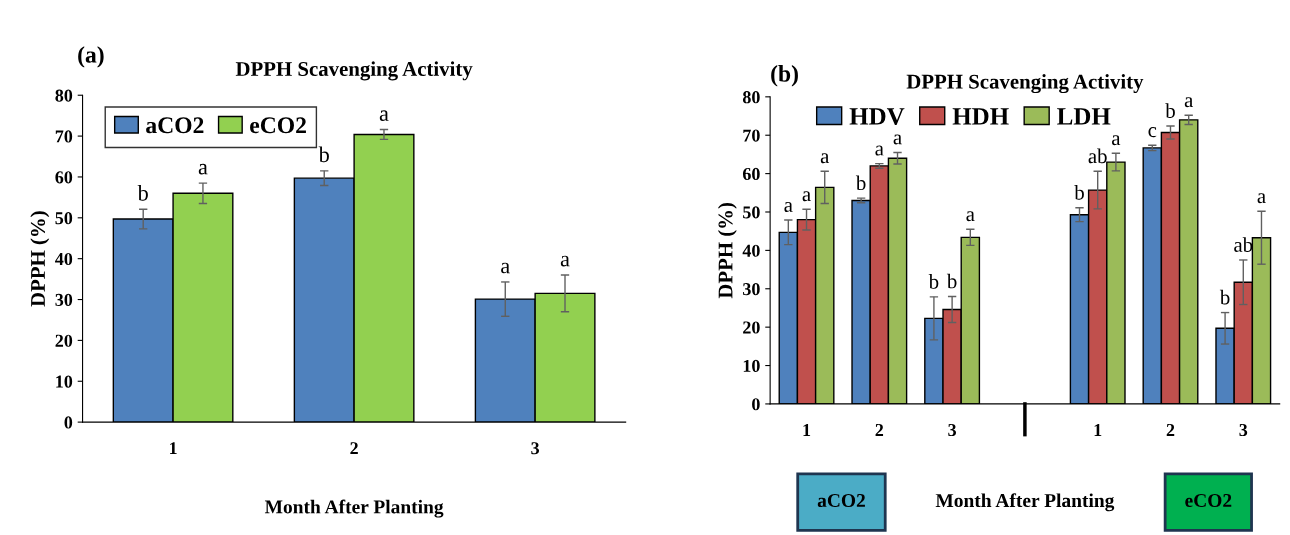 This screenshot has height=535, width=1290. I want to click on text: eCO2, so click(1208, 500).